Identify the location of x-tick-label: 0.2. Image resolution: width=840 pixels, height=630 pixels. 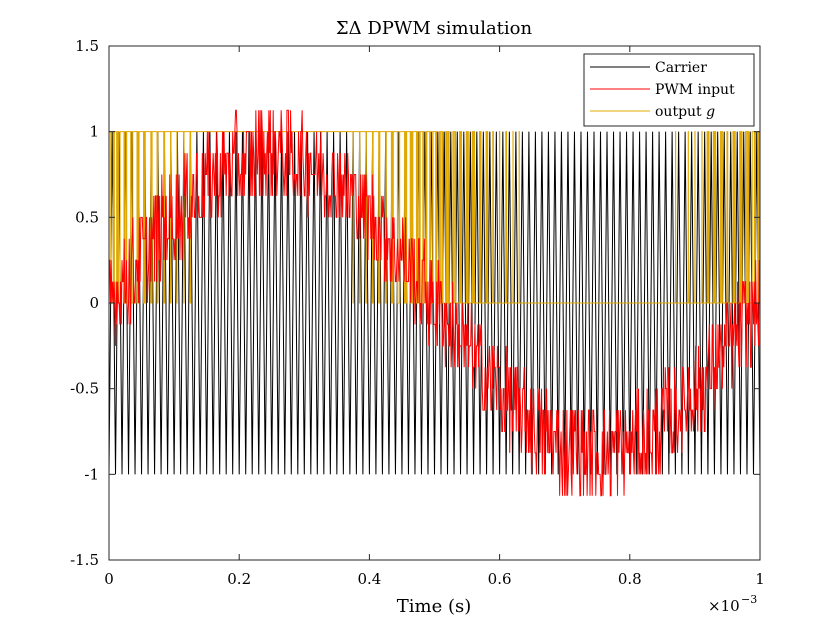
(239, 579).